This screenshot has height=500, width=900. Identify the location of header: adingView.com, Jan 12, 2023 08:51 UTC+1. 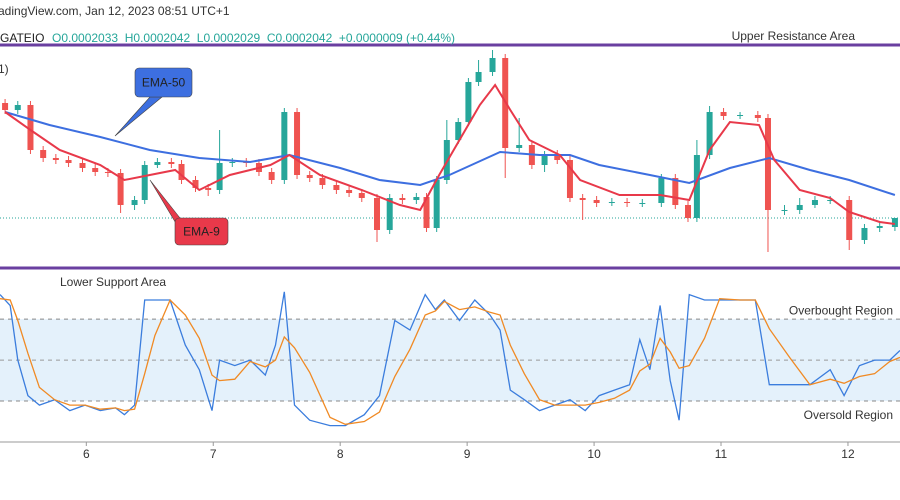
(115, 11).